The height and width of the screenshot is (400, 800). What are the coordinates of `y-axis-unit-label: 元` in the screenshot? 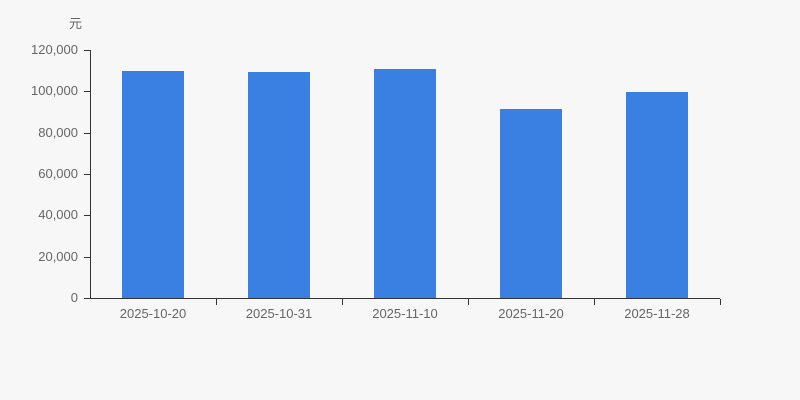 It's located at (76, 23).